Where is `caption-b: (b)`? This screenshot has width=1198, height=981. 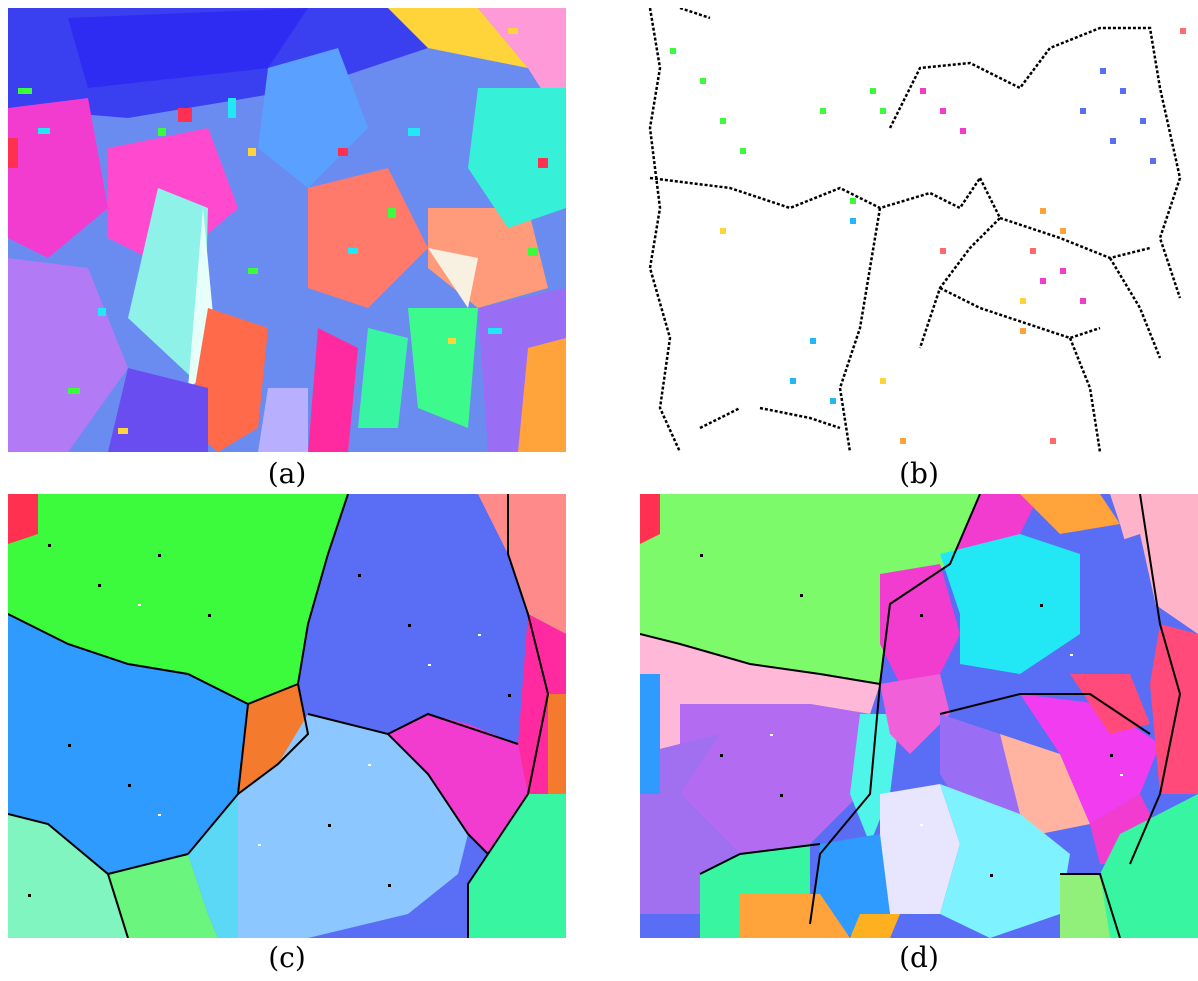 caption-b: (b) is located at coordinates (919, 473).